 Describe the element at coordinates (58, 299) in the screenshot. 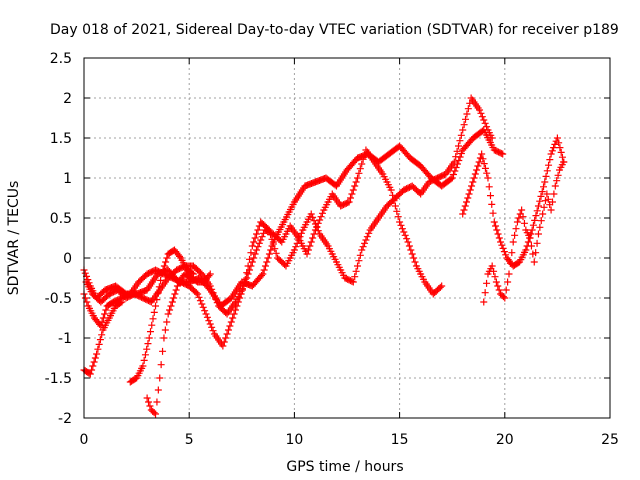

I see `y-tick-label: -0.5` at that location.